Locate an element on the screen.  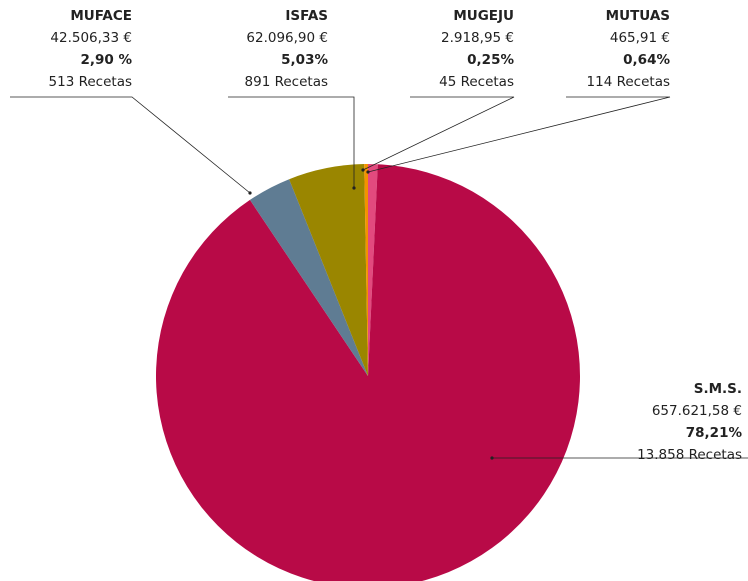
label-name: MUGEJU is located at coordinates (483, 16).